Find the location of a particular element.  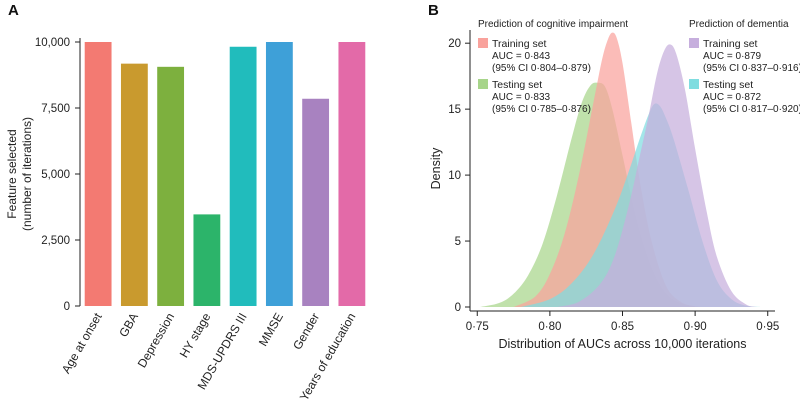

y-tick-label: 5,000 is located at coordinates (55, 175).